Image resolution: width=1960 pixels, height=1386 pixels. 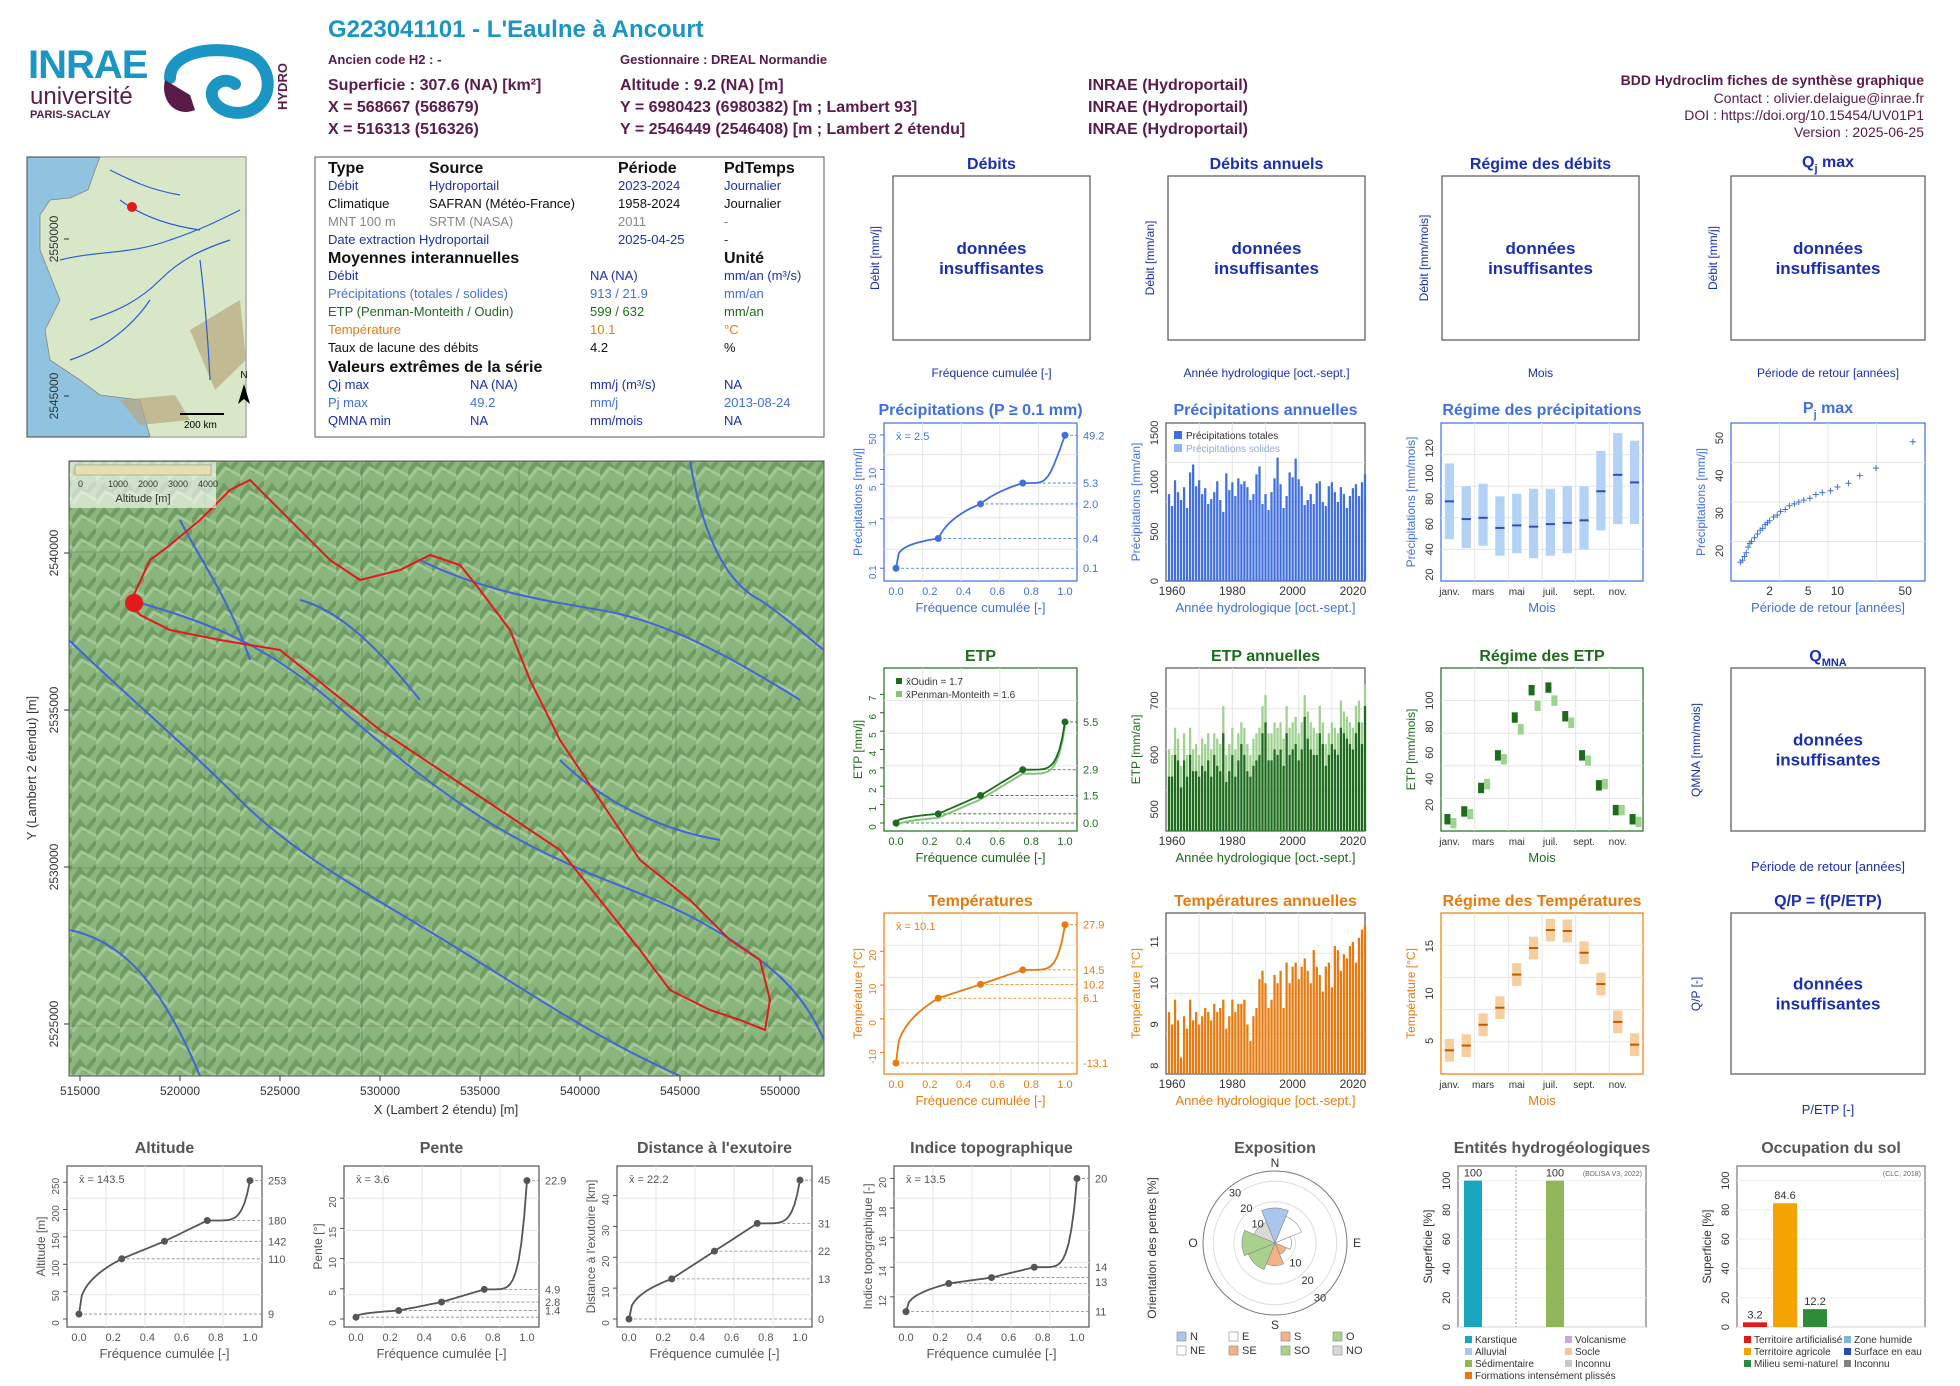 I want to click on month-tick-label: juil., so click(x=1550, y=842).